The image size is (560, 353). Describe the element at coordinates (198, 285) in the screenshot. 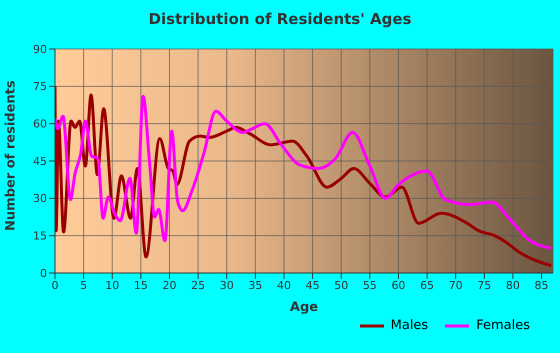

I see `x-tick-label: 25` at that location.